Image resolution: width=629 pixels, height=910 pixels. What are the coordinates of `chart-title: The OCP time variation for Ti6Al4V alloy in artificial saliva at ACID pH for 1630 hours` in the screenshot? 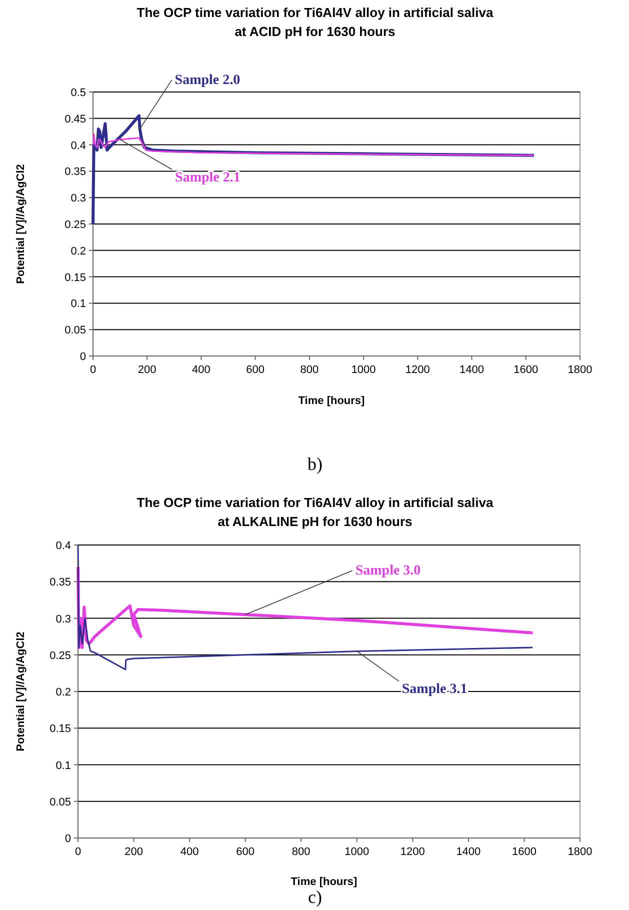 It's located at (315, 22).